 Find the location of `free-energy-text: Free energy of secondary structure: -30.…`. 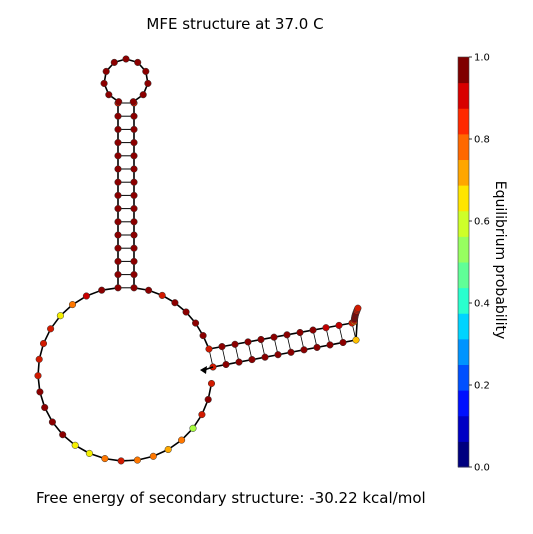

free-energy-text: Free energy of secondary structure: -30.… is located at coordinates (231, 498).